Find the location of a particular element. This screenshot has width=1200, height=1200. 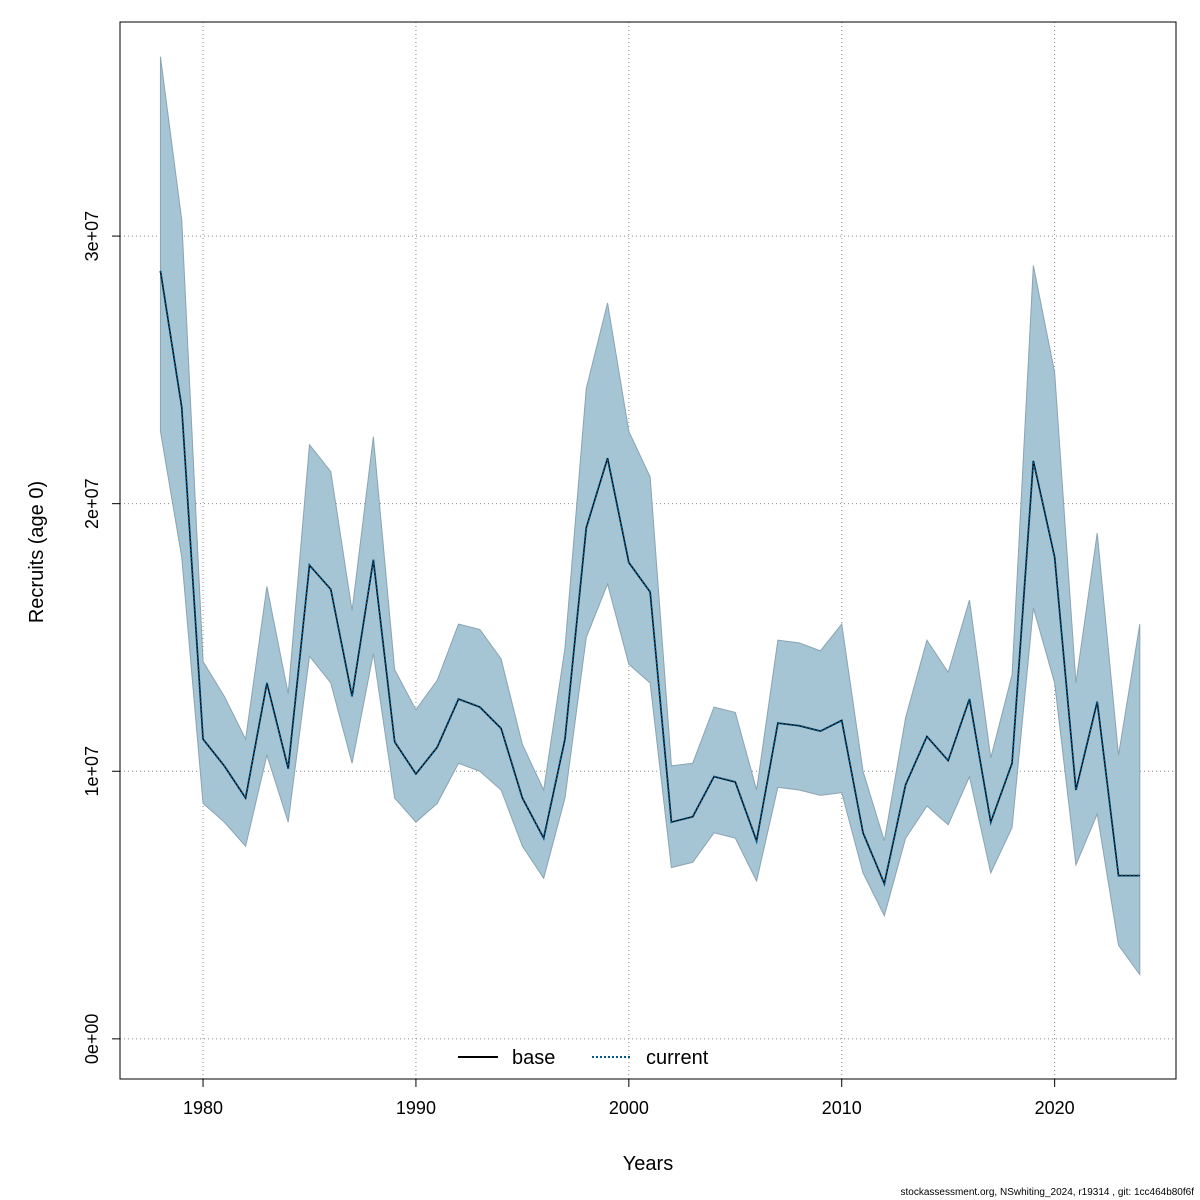

x-tick-label-4: 2020 is located at coordinates (1055, 1108).